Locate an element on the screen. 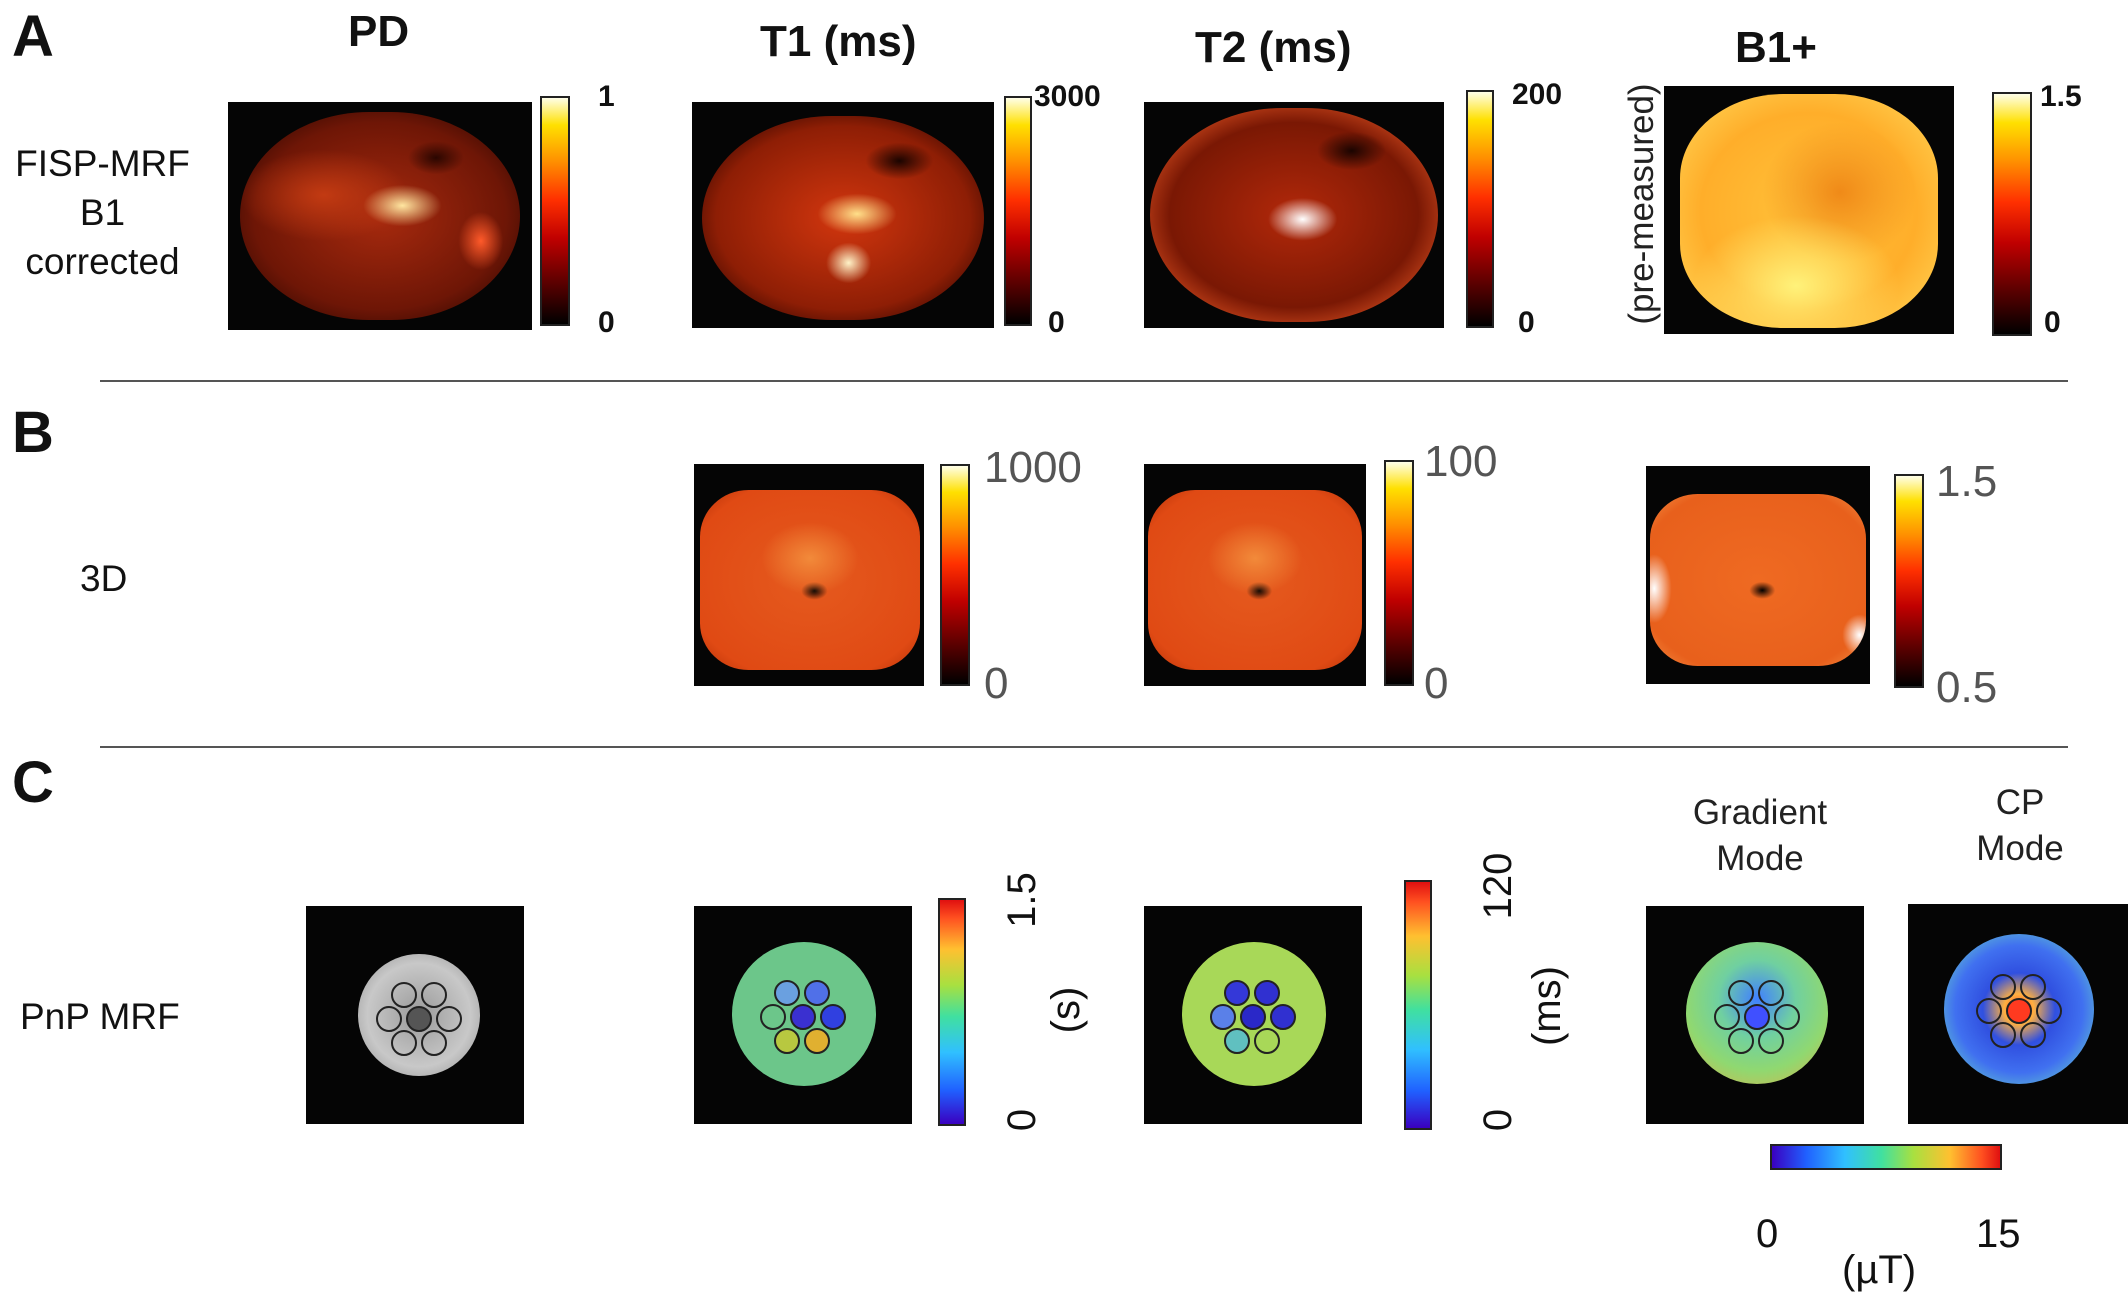 This screenshot has height=1297, width=2128. row-label-fisp-mrf: FISP-MRF B1 corrected is located at coordinates (102, 213).